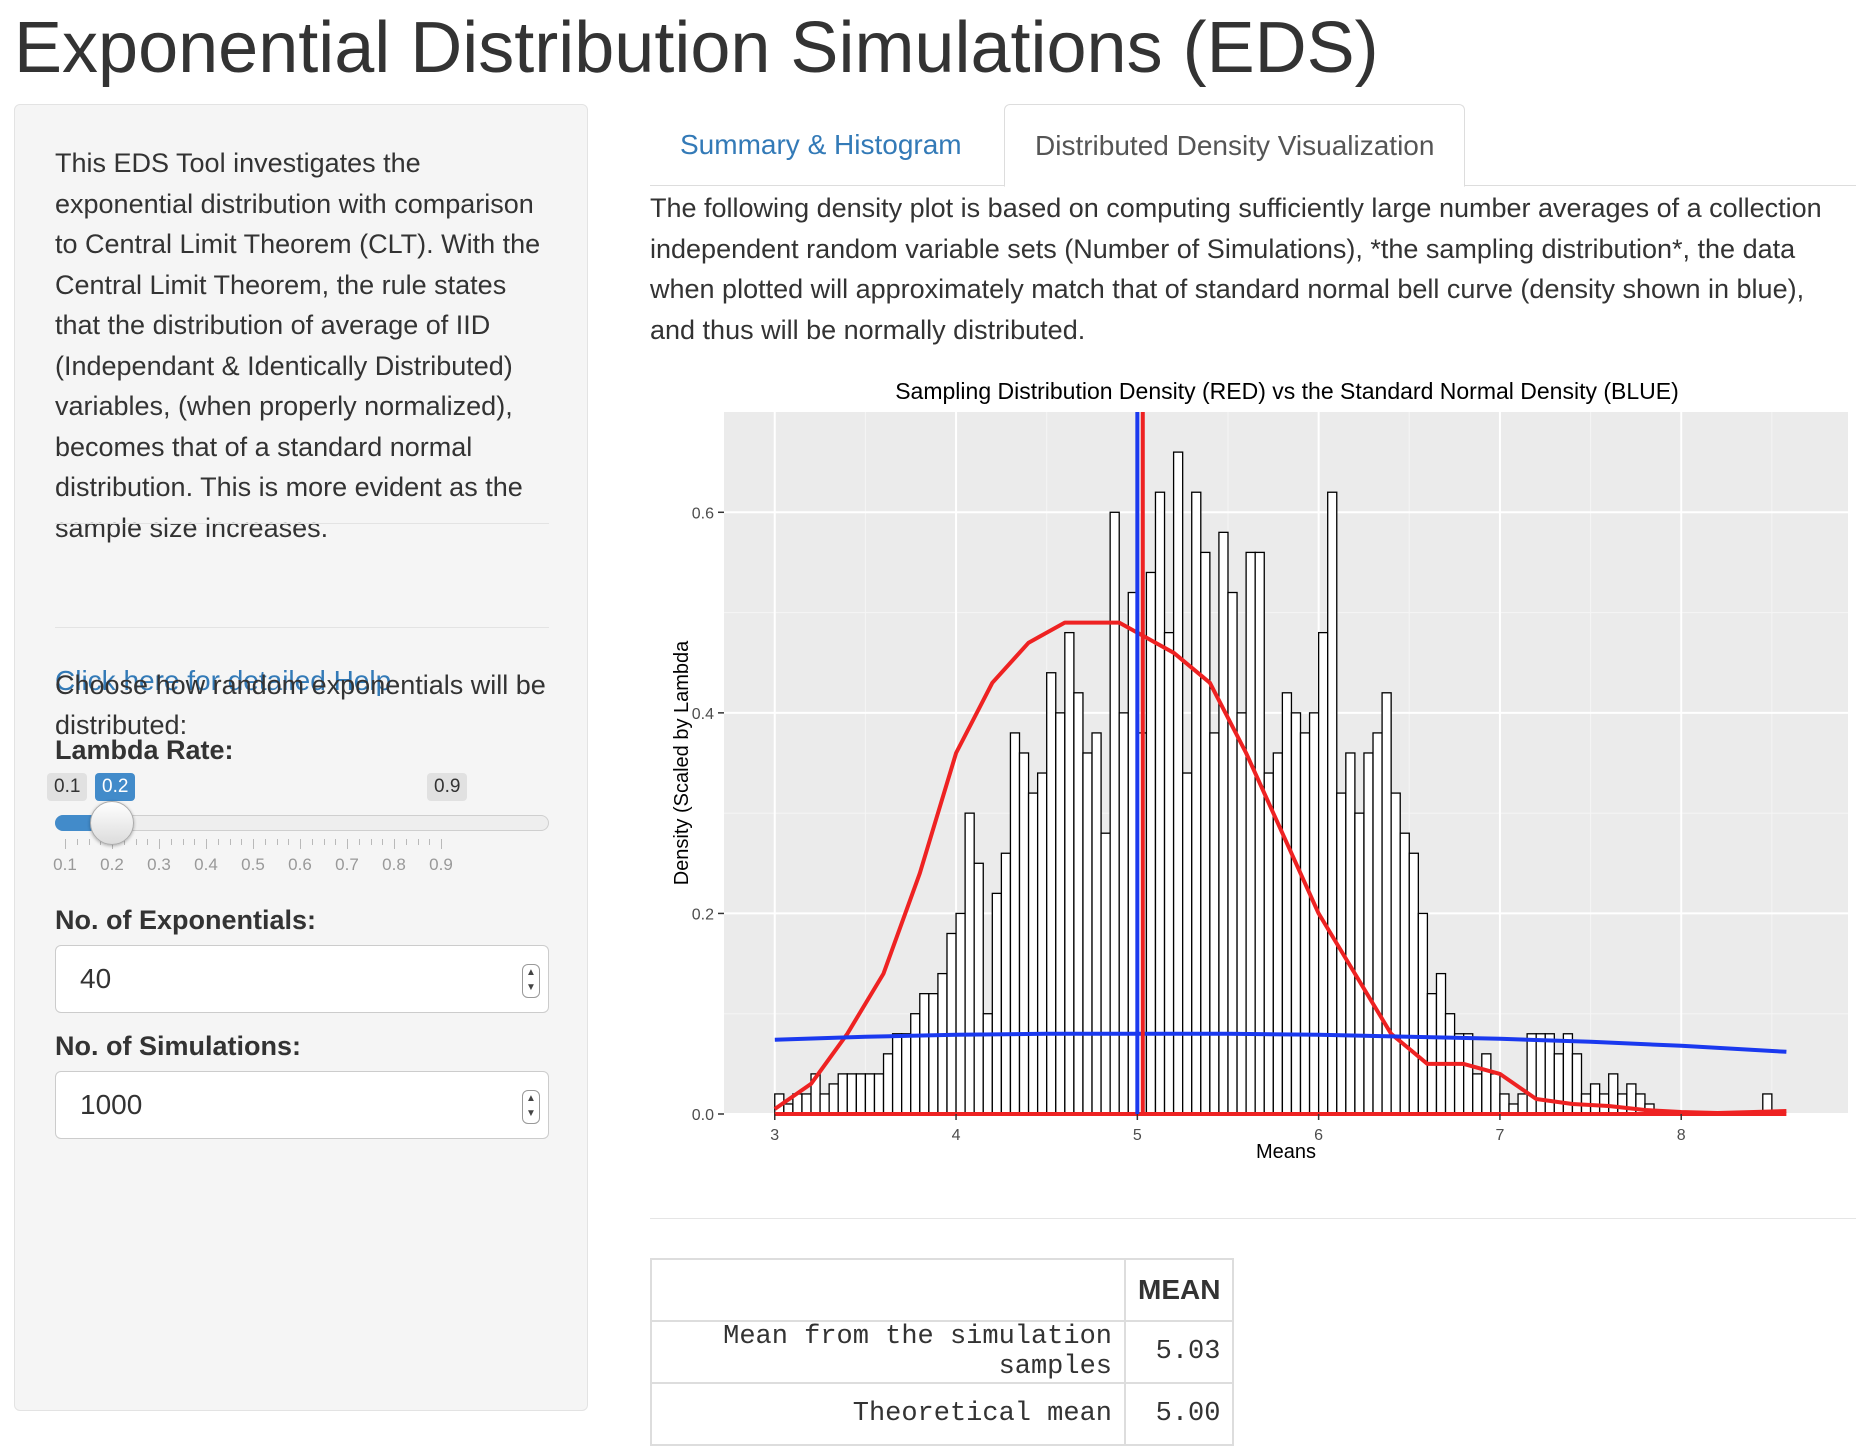  Describe the element at coordinates (888, 1414) in the screenshot. I see `table-cell: Theoretical mean` at that location.